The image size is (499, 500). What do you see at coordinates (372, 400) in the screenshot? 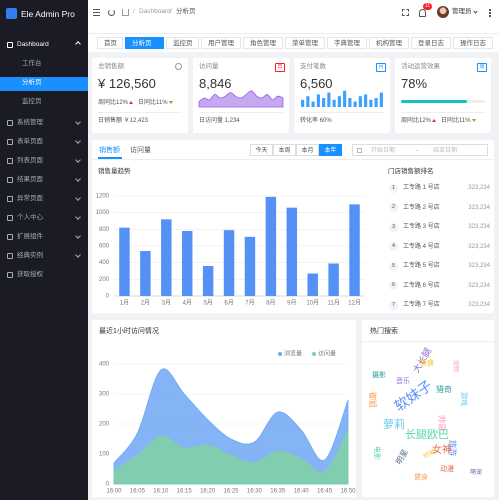
I see `search-word: 御姐` at bounding box center [372, 400].